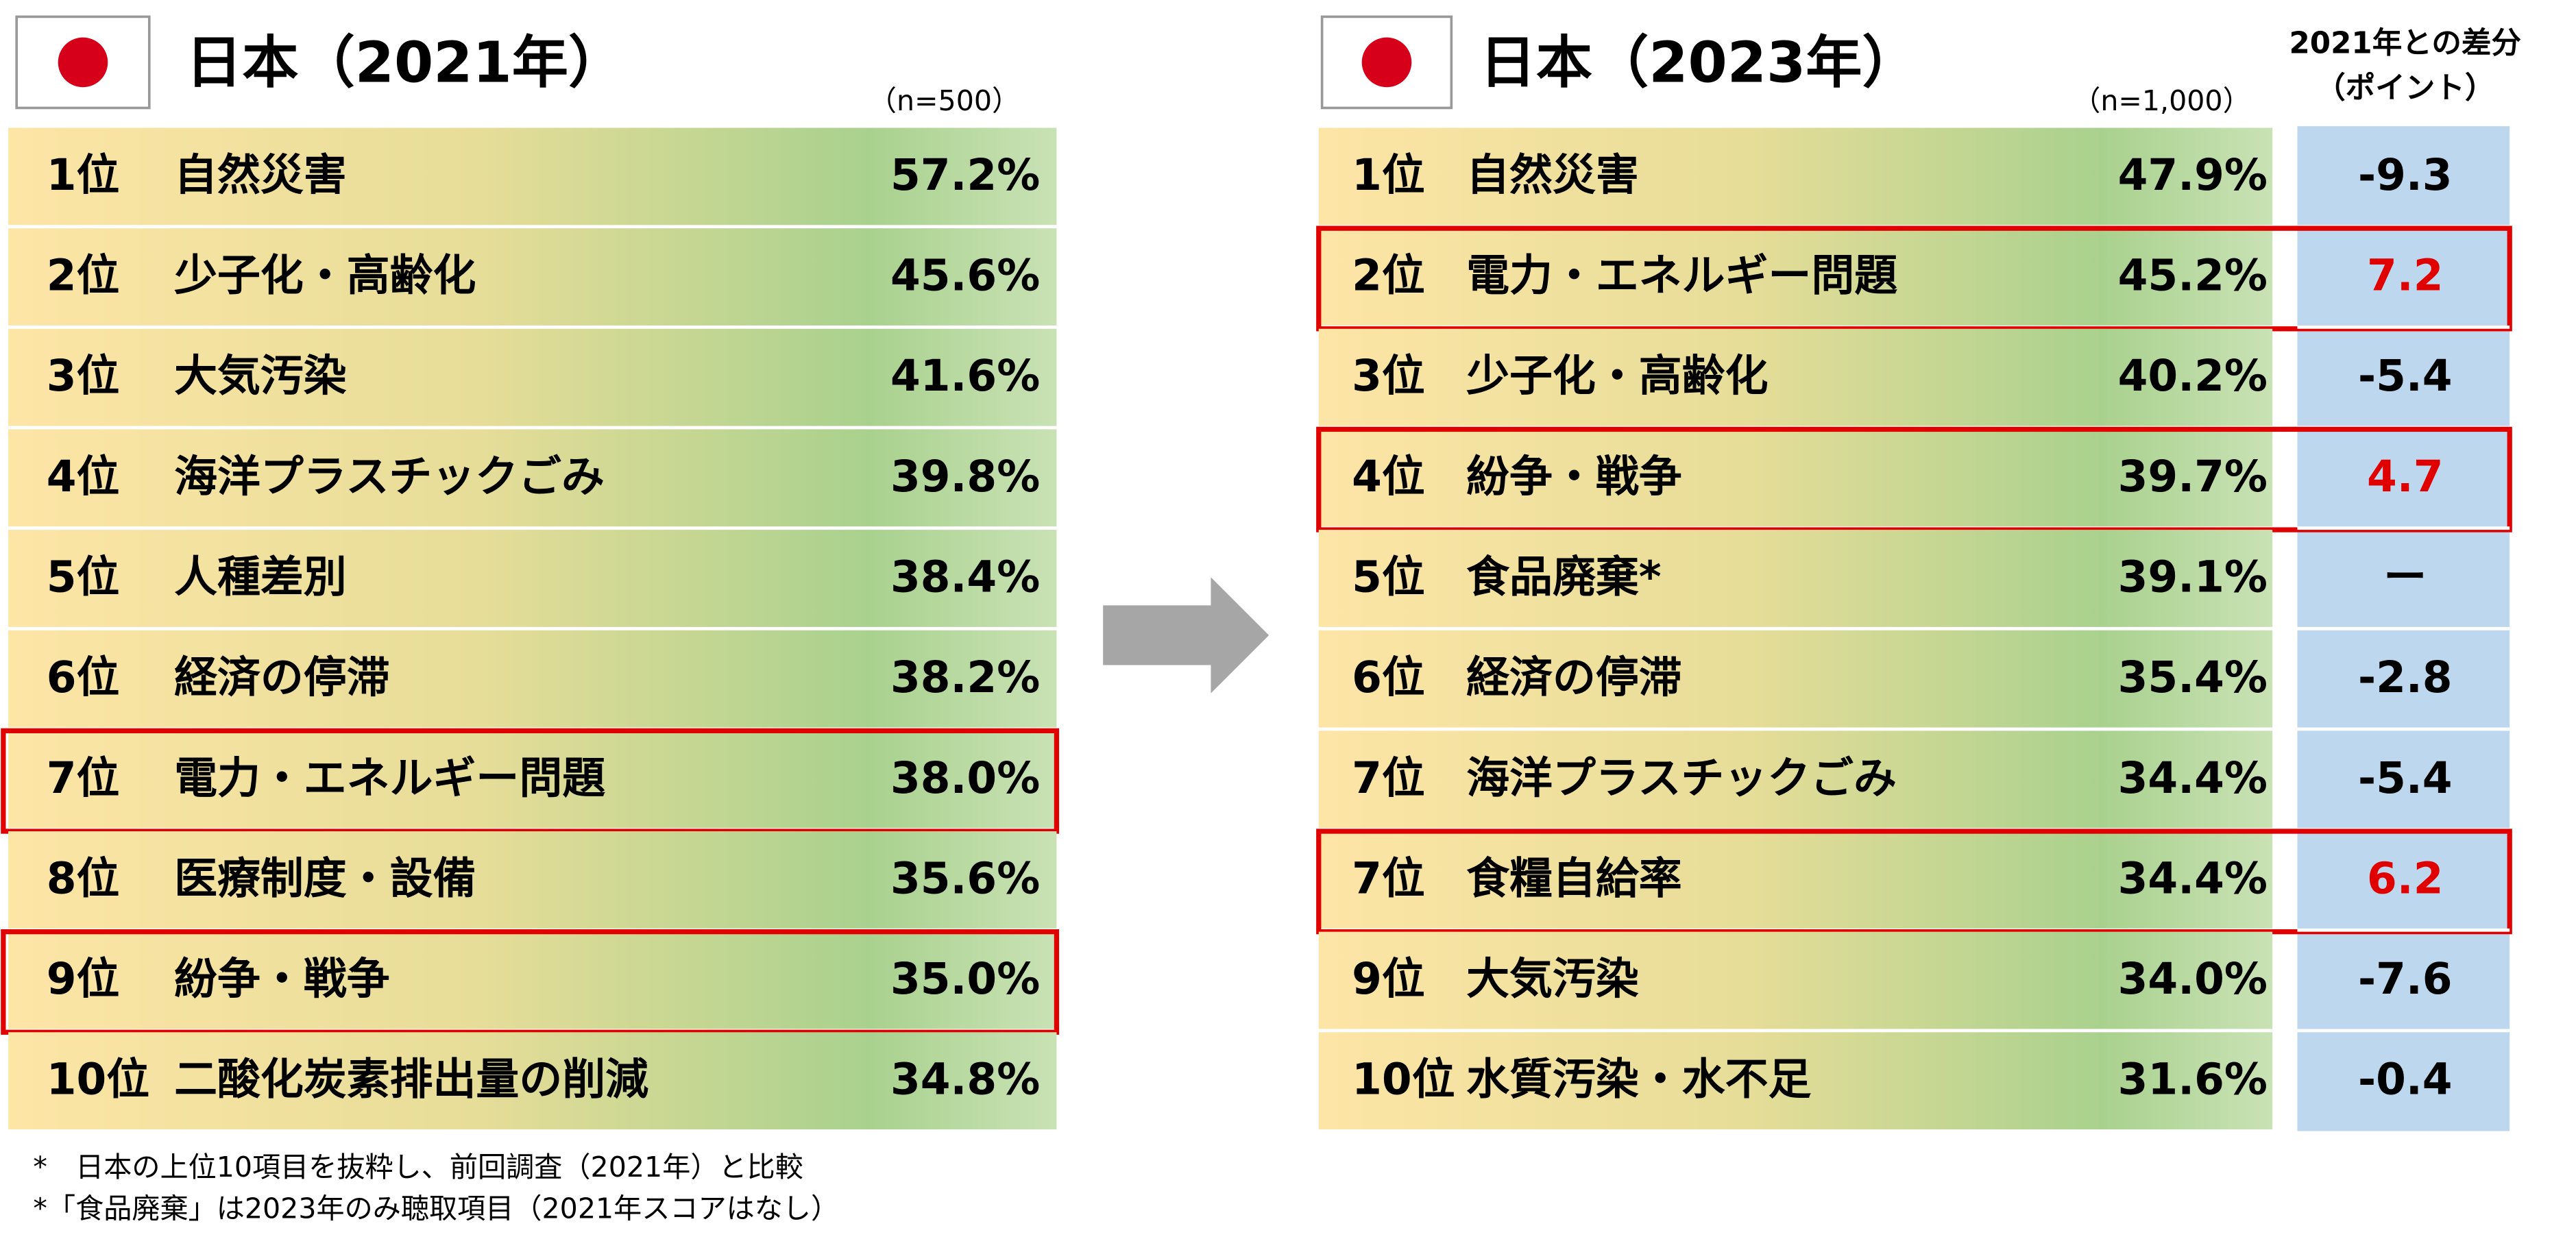 The image size is (2576, 1239). I want to click on value: 35.4%, so click(2193, 677).